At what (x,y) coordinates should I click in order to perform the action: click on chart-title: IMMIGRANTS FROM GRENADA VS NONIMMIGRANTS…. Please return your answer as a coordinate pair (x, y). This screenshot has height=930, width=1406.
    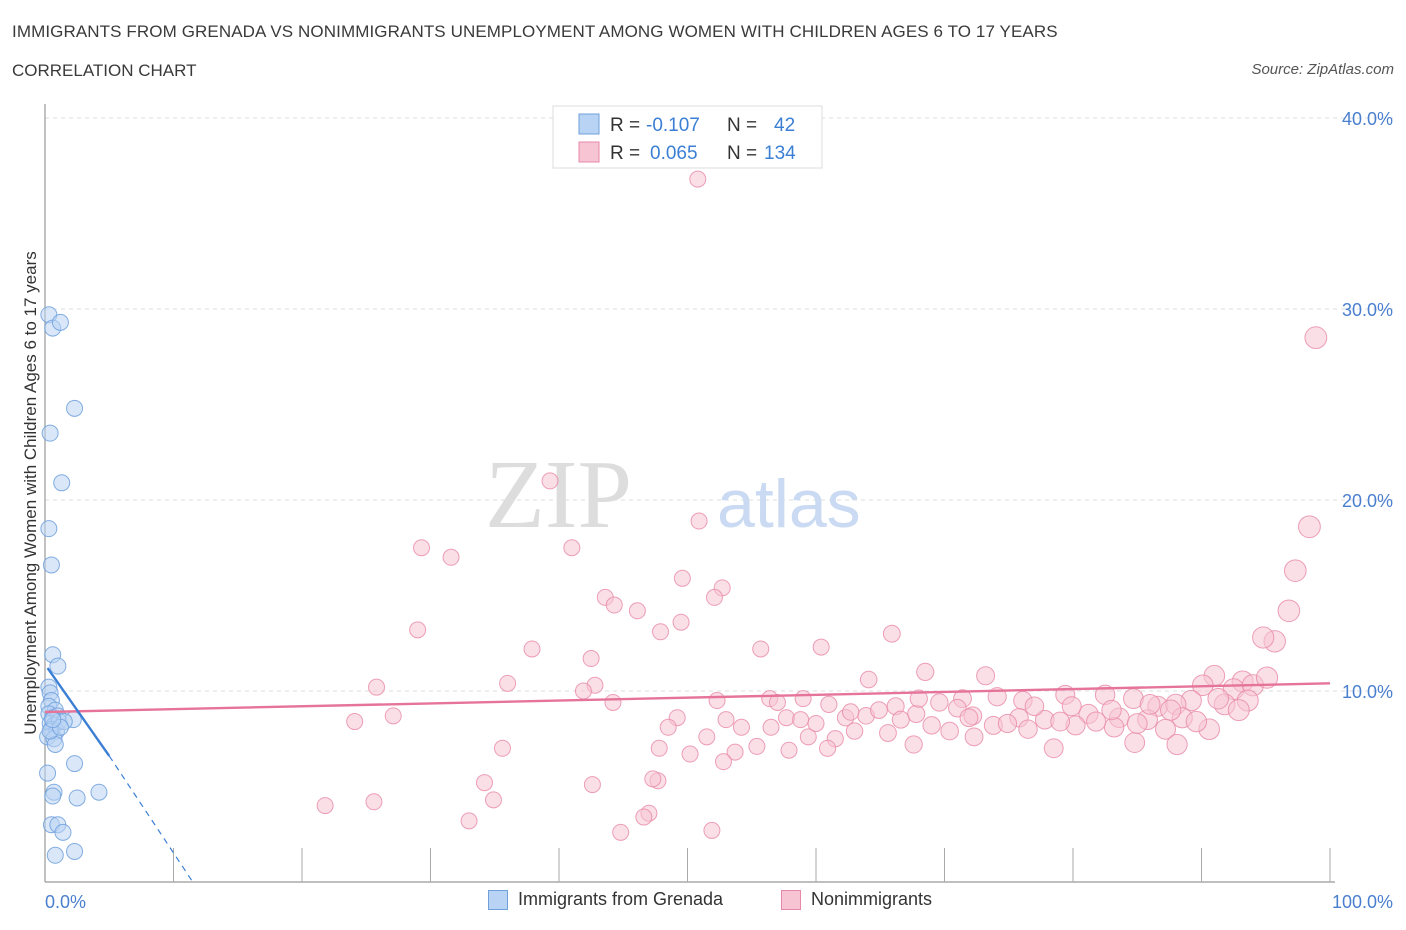
    Looking at the image, I should click on (535, 31).